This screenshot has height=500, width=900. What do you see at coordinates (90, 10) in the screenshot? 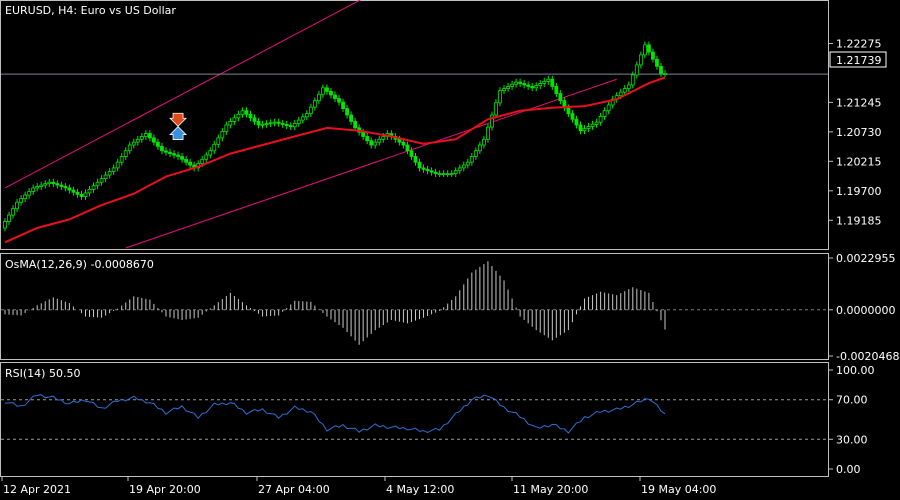
I see `main-chart-title: EURUSD, H4: Euro vs US Dollar` at bounding box center [90, 10].